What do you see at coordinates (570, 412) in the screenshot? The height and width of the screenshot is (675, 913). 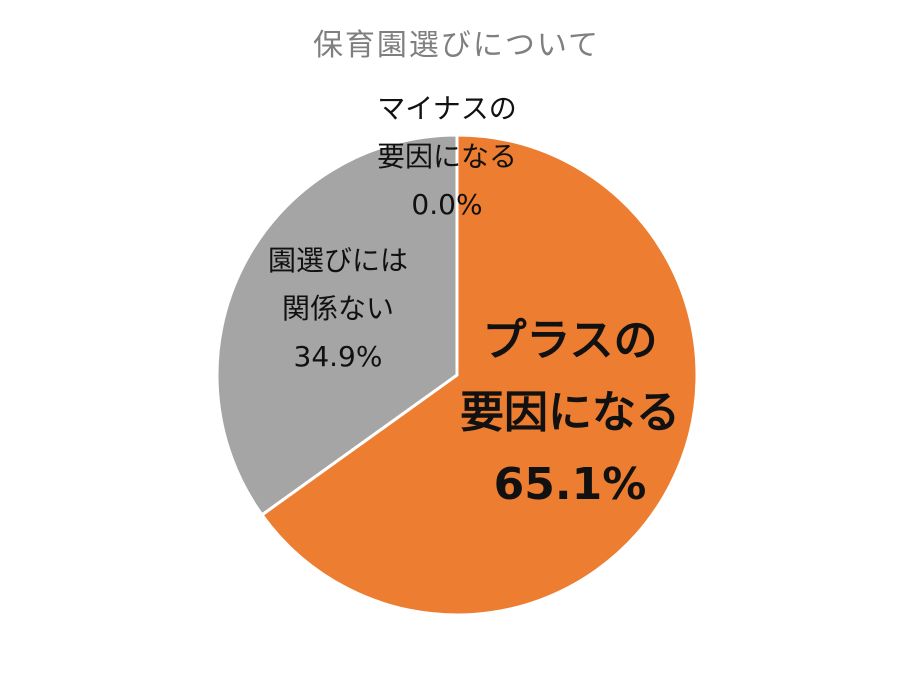 I see `slice-1-label: プラスの要因になる 65.1%` at bounding box center [570, 412].